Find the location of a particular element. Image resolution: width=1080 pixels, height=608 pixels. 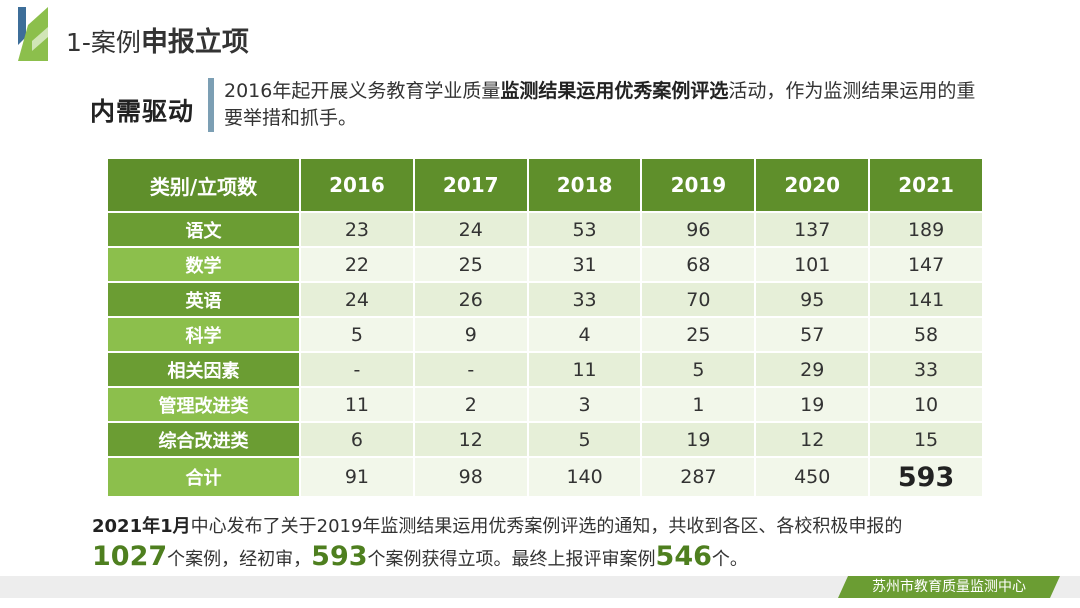

intro-bold: 监测结果运用优秀案例评选 is located at coordinates (614, 91).